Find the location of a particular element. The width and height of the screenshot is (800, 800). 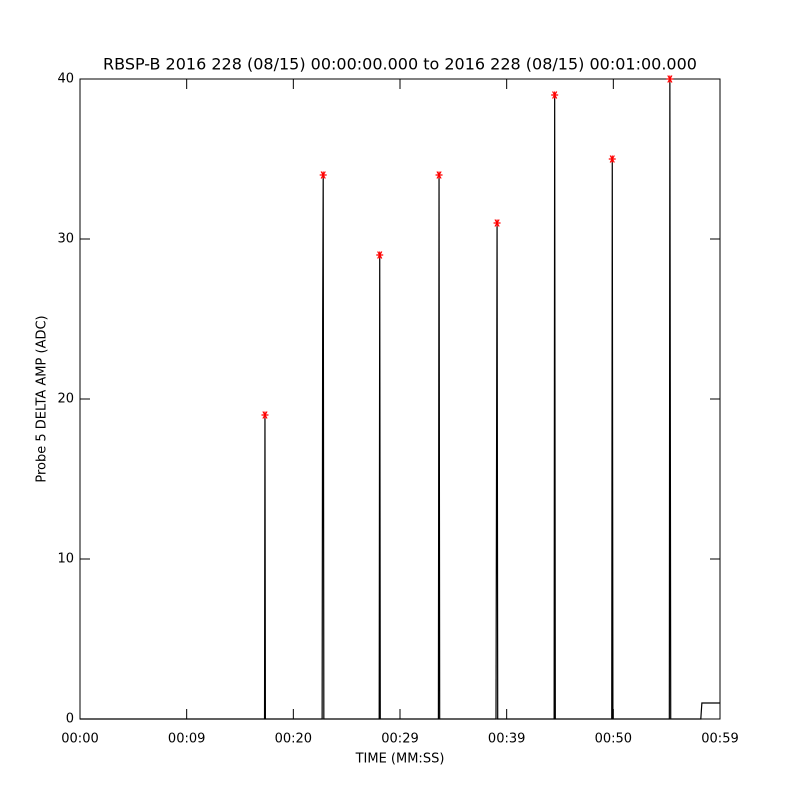

x-tick-label: 00:00 is located at coordinates (79, 739).